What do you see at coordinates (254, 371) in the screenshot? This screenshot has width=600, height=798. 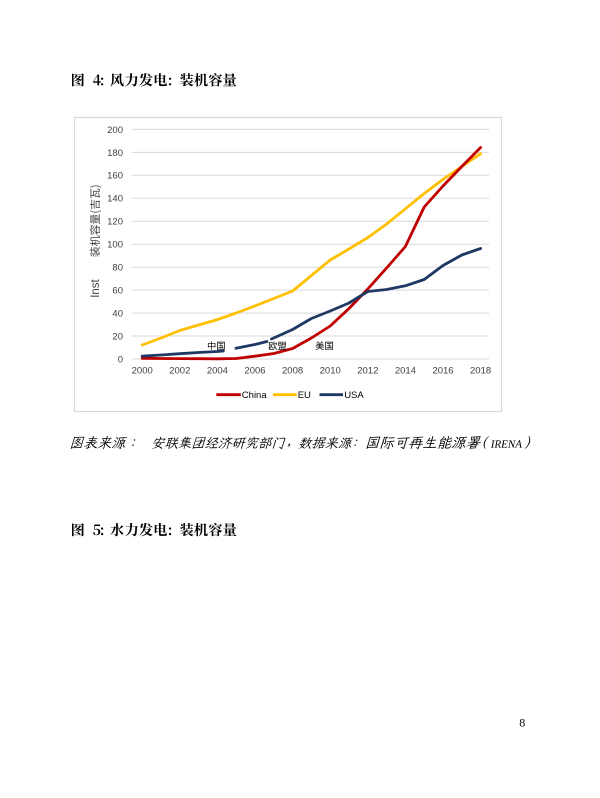 I see `svg-text: 2006` at bounding box center [254, 371].